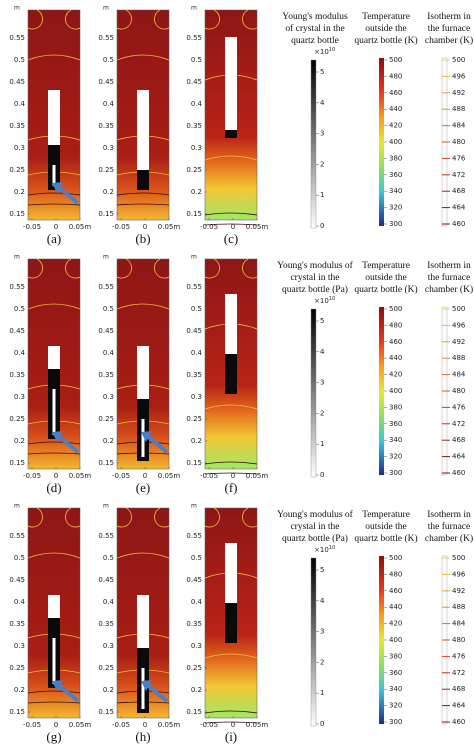 This screenshot has width=474, height=750. What do you see at coordinates (322, 601) in the screenshot?
I see `colorbar-tick-label: 4` at bounding box center [322, 601].